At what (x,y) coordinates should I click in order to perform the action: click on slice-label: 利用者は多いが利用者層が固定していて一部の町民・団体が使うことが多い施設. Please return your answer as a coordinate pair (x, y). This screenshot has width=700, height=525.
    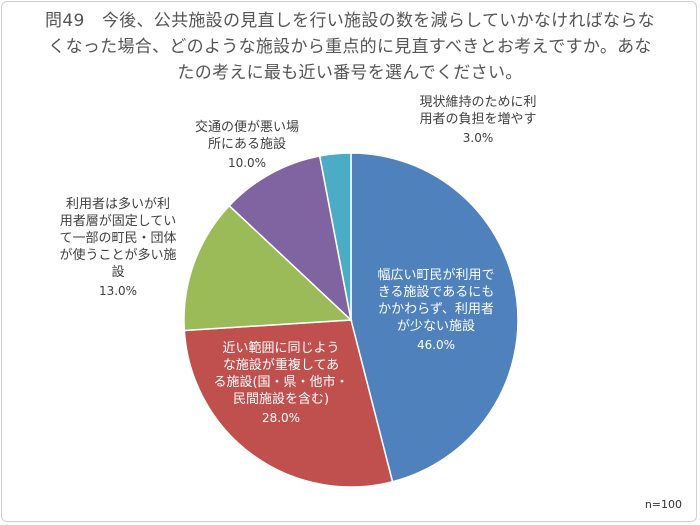
    Looking at the image, I should click on (117, 238).